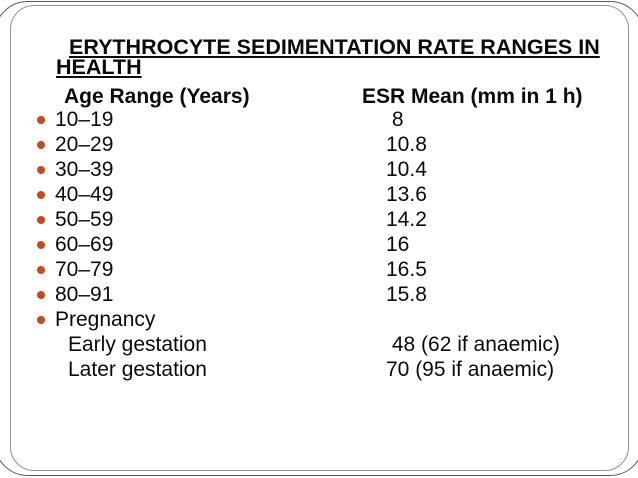 Image resolution: width=638 pixels, height=478 pixels. I want to click on table-row: 50–59 14.2, so click(319, 219).